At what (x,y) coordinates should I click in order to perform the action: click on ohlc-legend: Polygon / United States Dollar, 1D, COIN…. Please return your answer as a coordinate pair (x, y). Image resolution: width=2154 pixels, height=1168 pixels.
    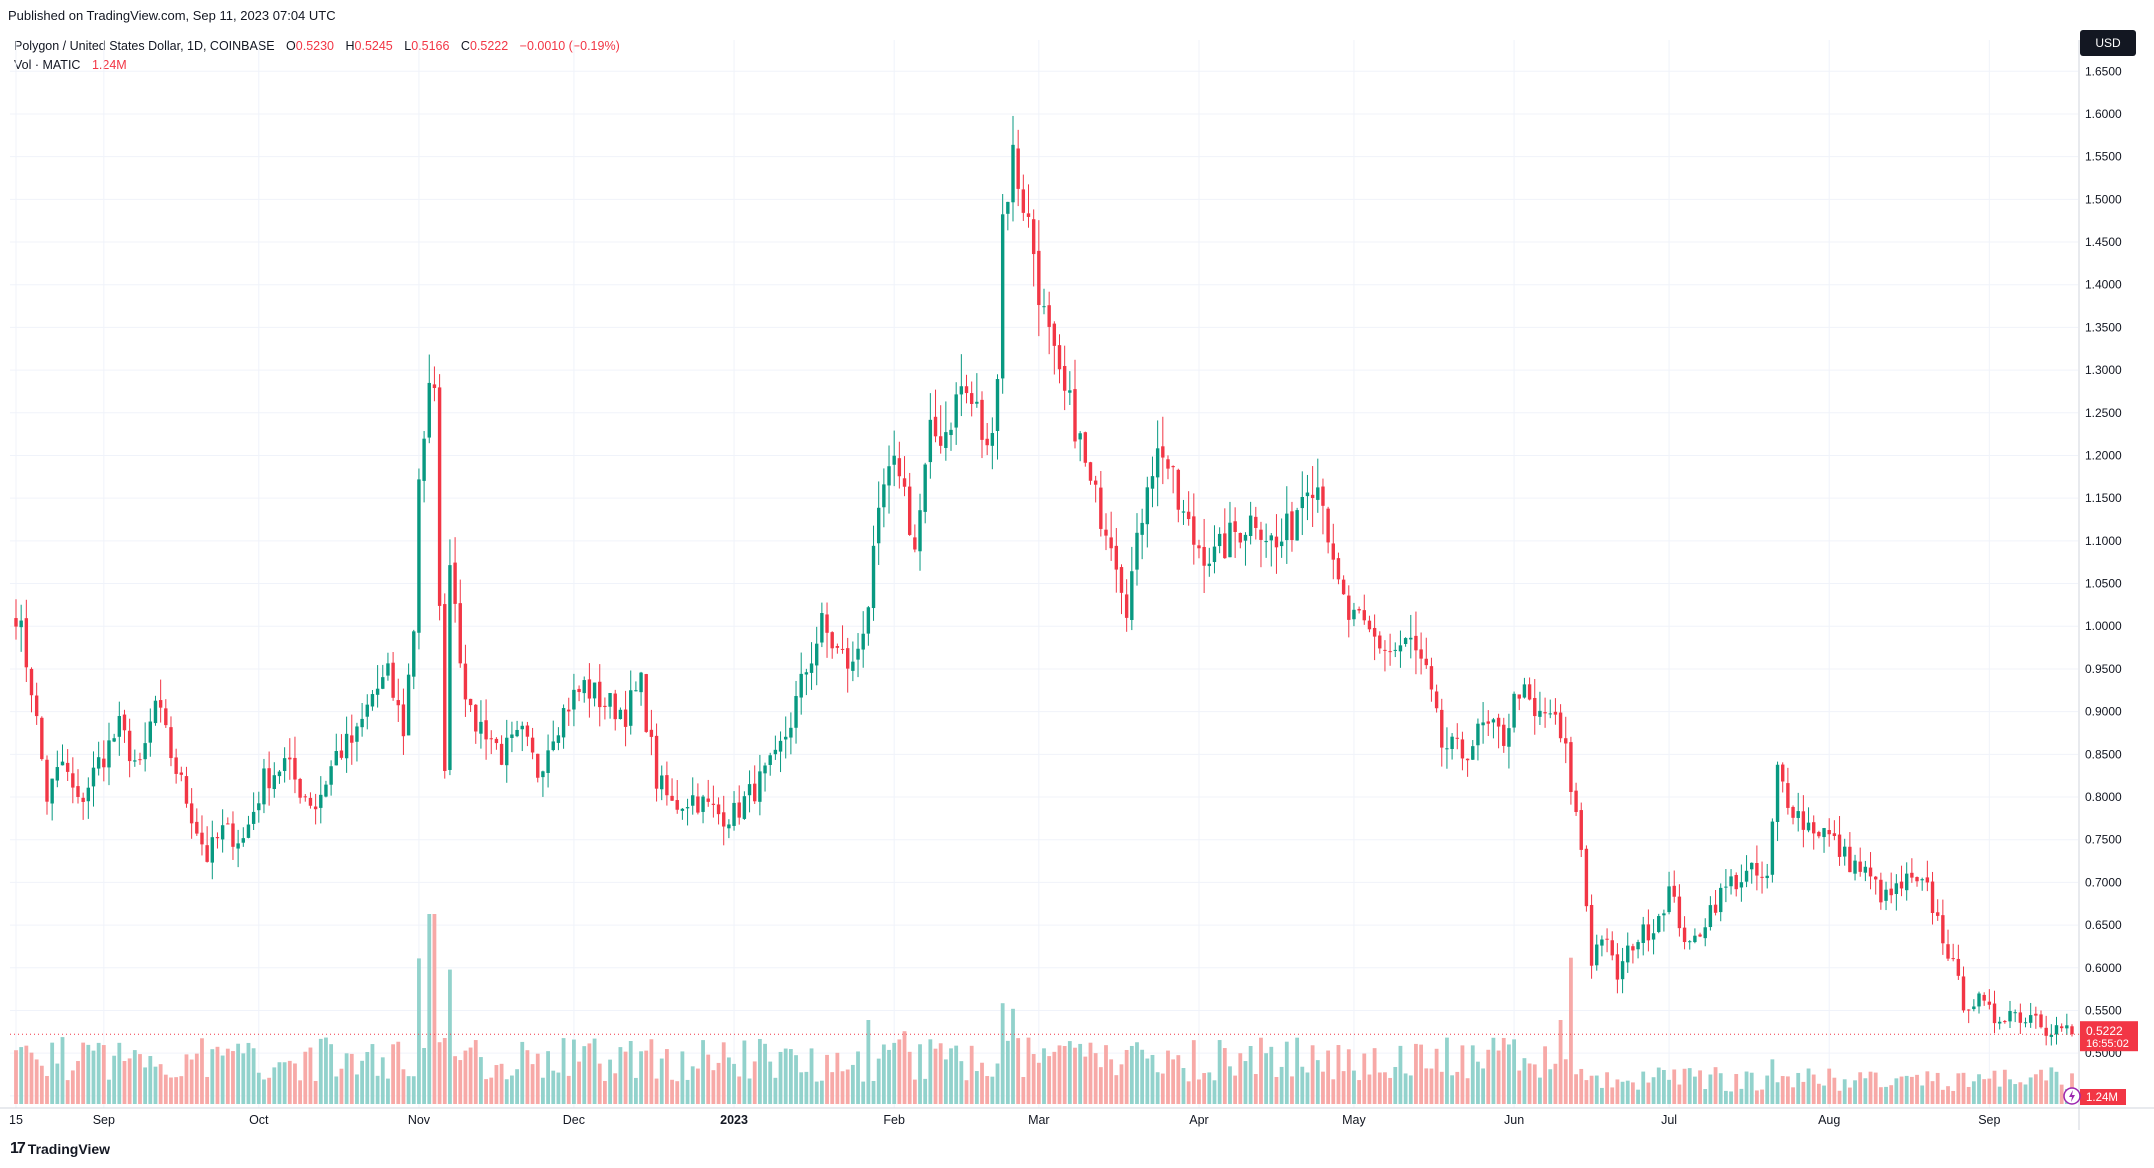
    Looking at the image, I should click on (317, 46).